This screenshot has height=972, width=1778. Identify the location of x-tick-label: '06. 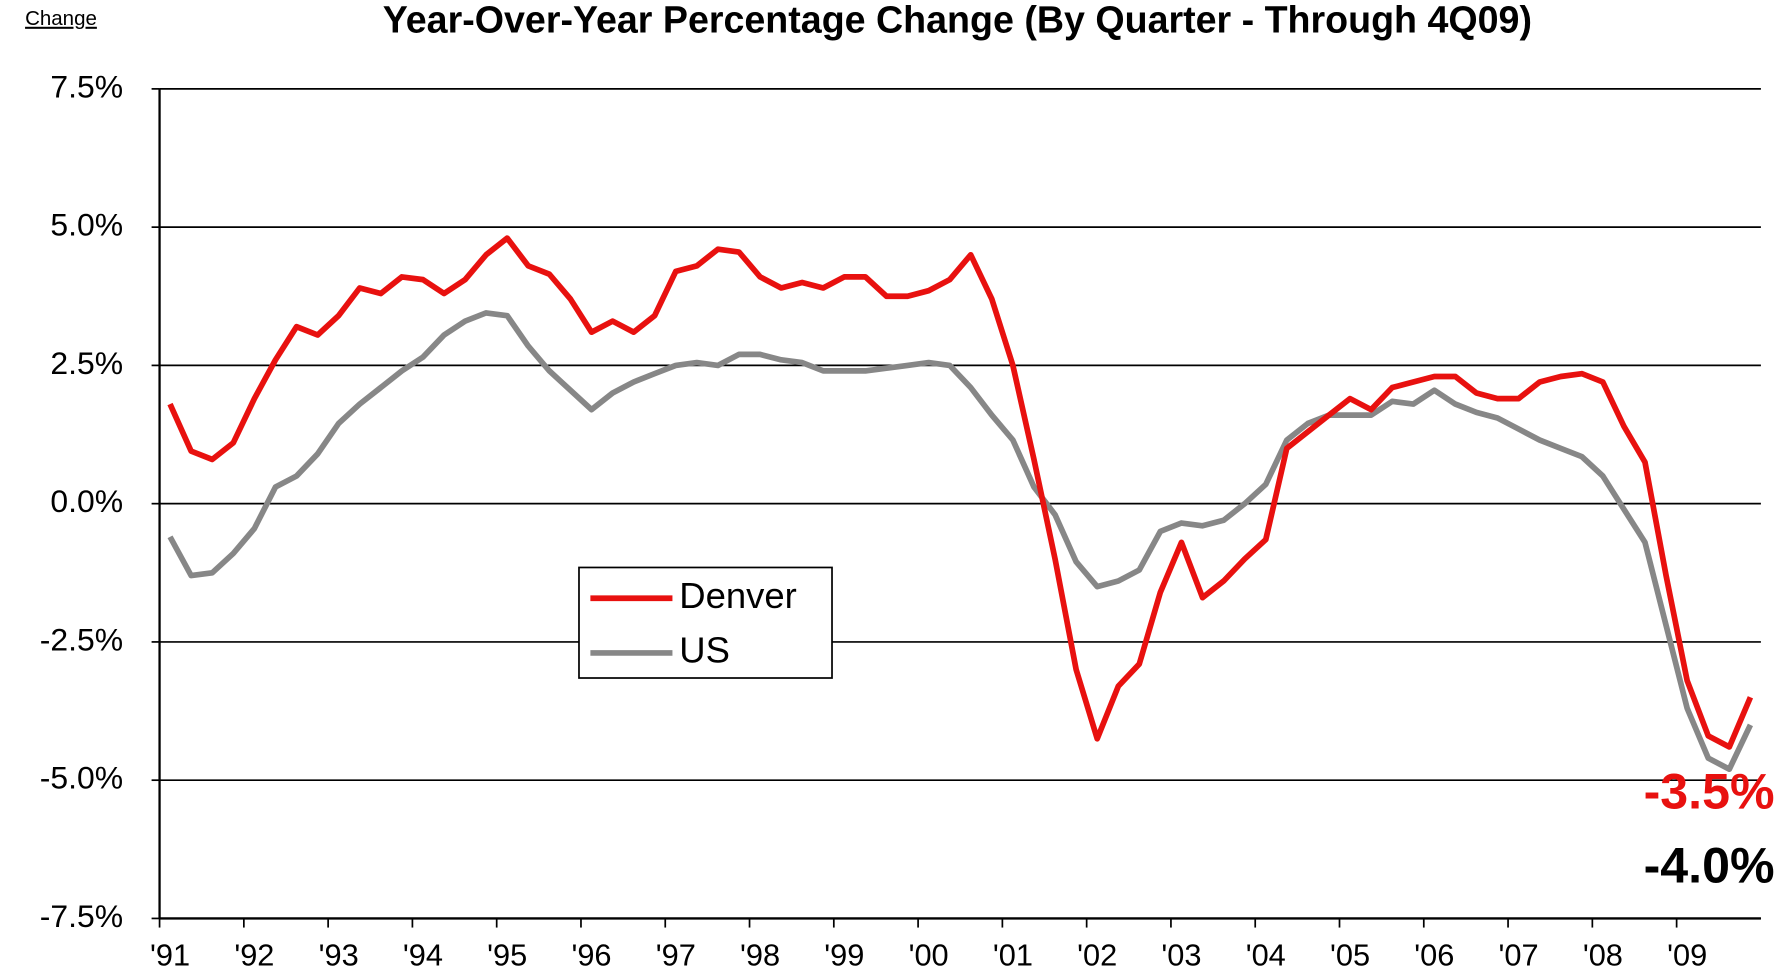
(1434, 954).